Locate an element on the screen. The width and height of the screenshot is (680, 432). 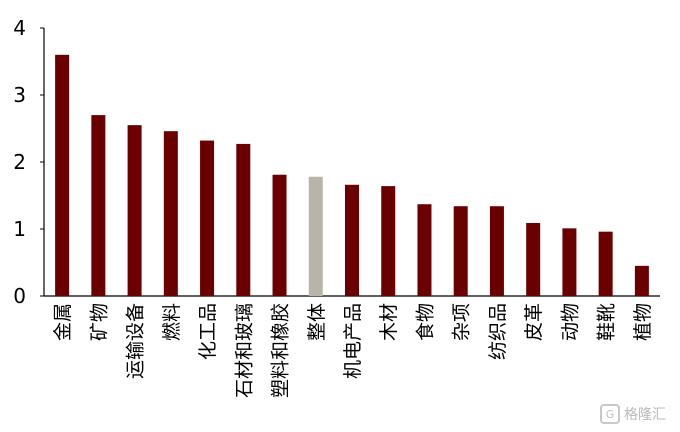
watermark-logo-icon: G is located at coordinates (610, 414).